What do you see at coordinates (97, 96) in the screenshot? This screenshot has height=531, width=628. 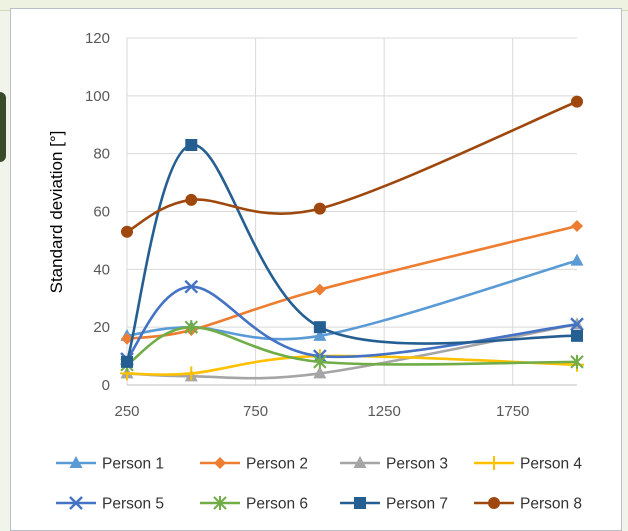 I see `y-tick-label: 100` at bounding box center [97, 96].